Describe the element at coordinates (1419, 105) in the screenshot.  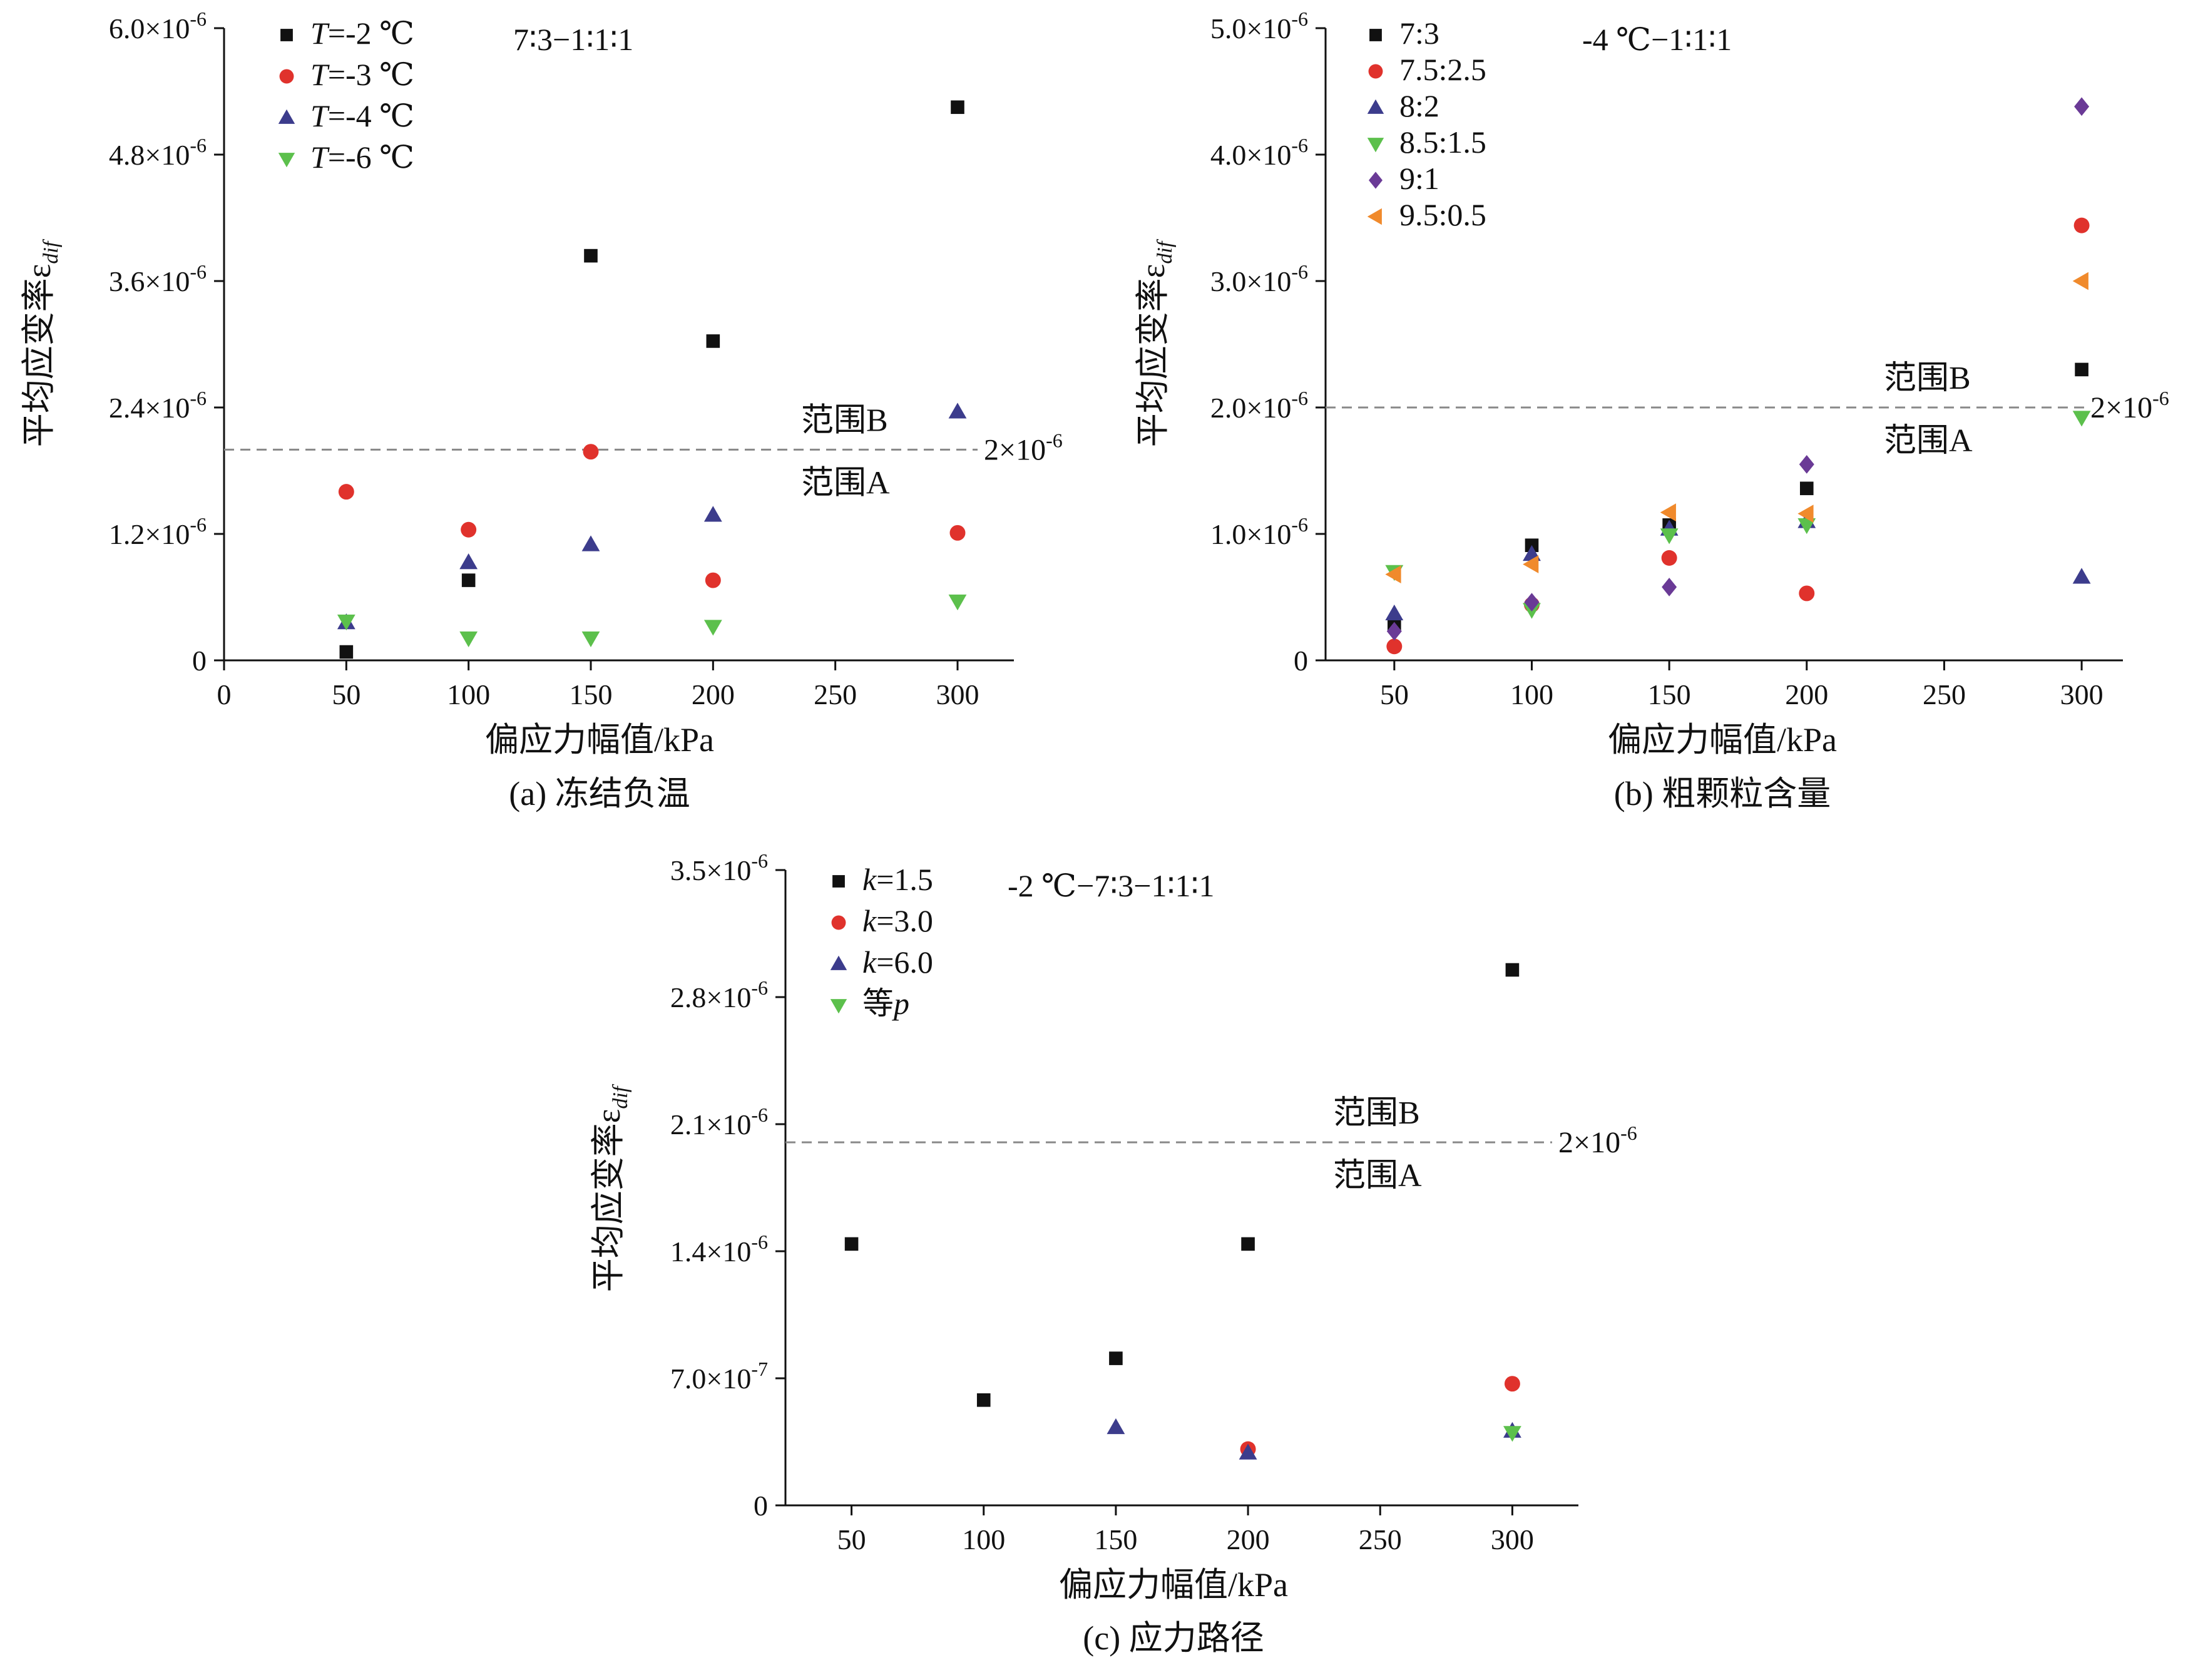
I see `legend-entry-3: 8:2` at that location.